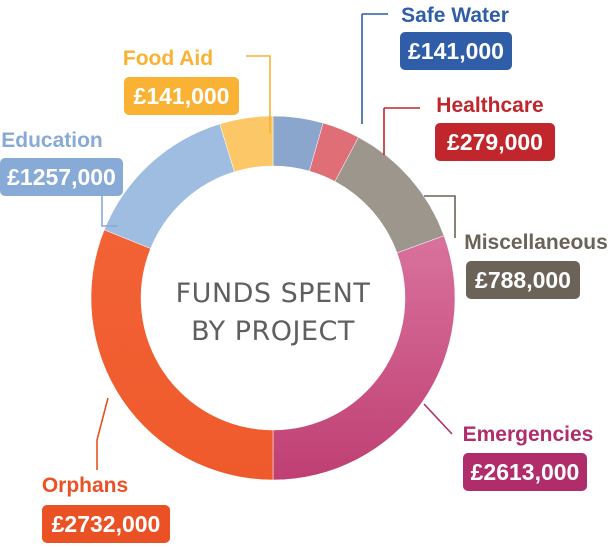 Image resolution: width=610 pixels, height=547 pixels. What do you see at coordinates (364, 358) in the screenshot?
I see `slice-emergencies` at bounding box center [364, 358].